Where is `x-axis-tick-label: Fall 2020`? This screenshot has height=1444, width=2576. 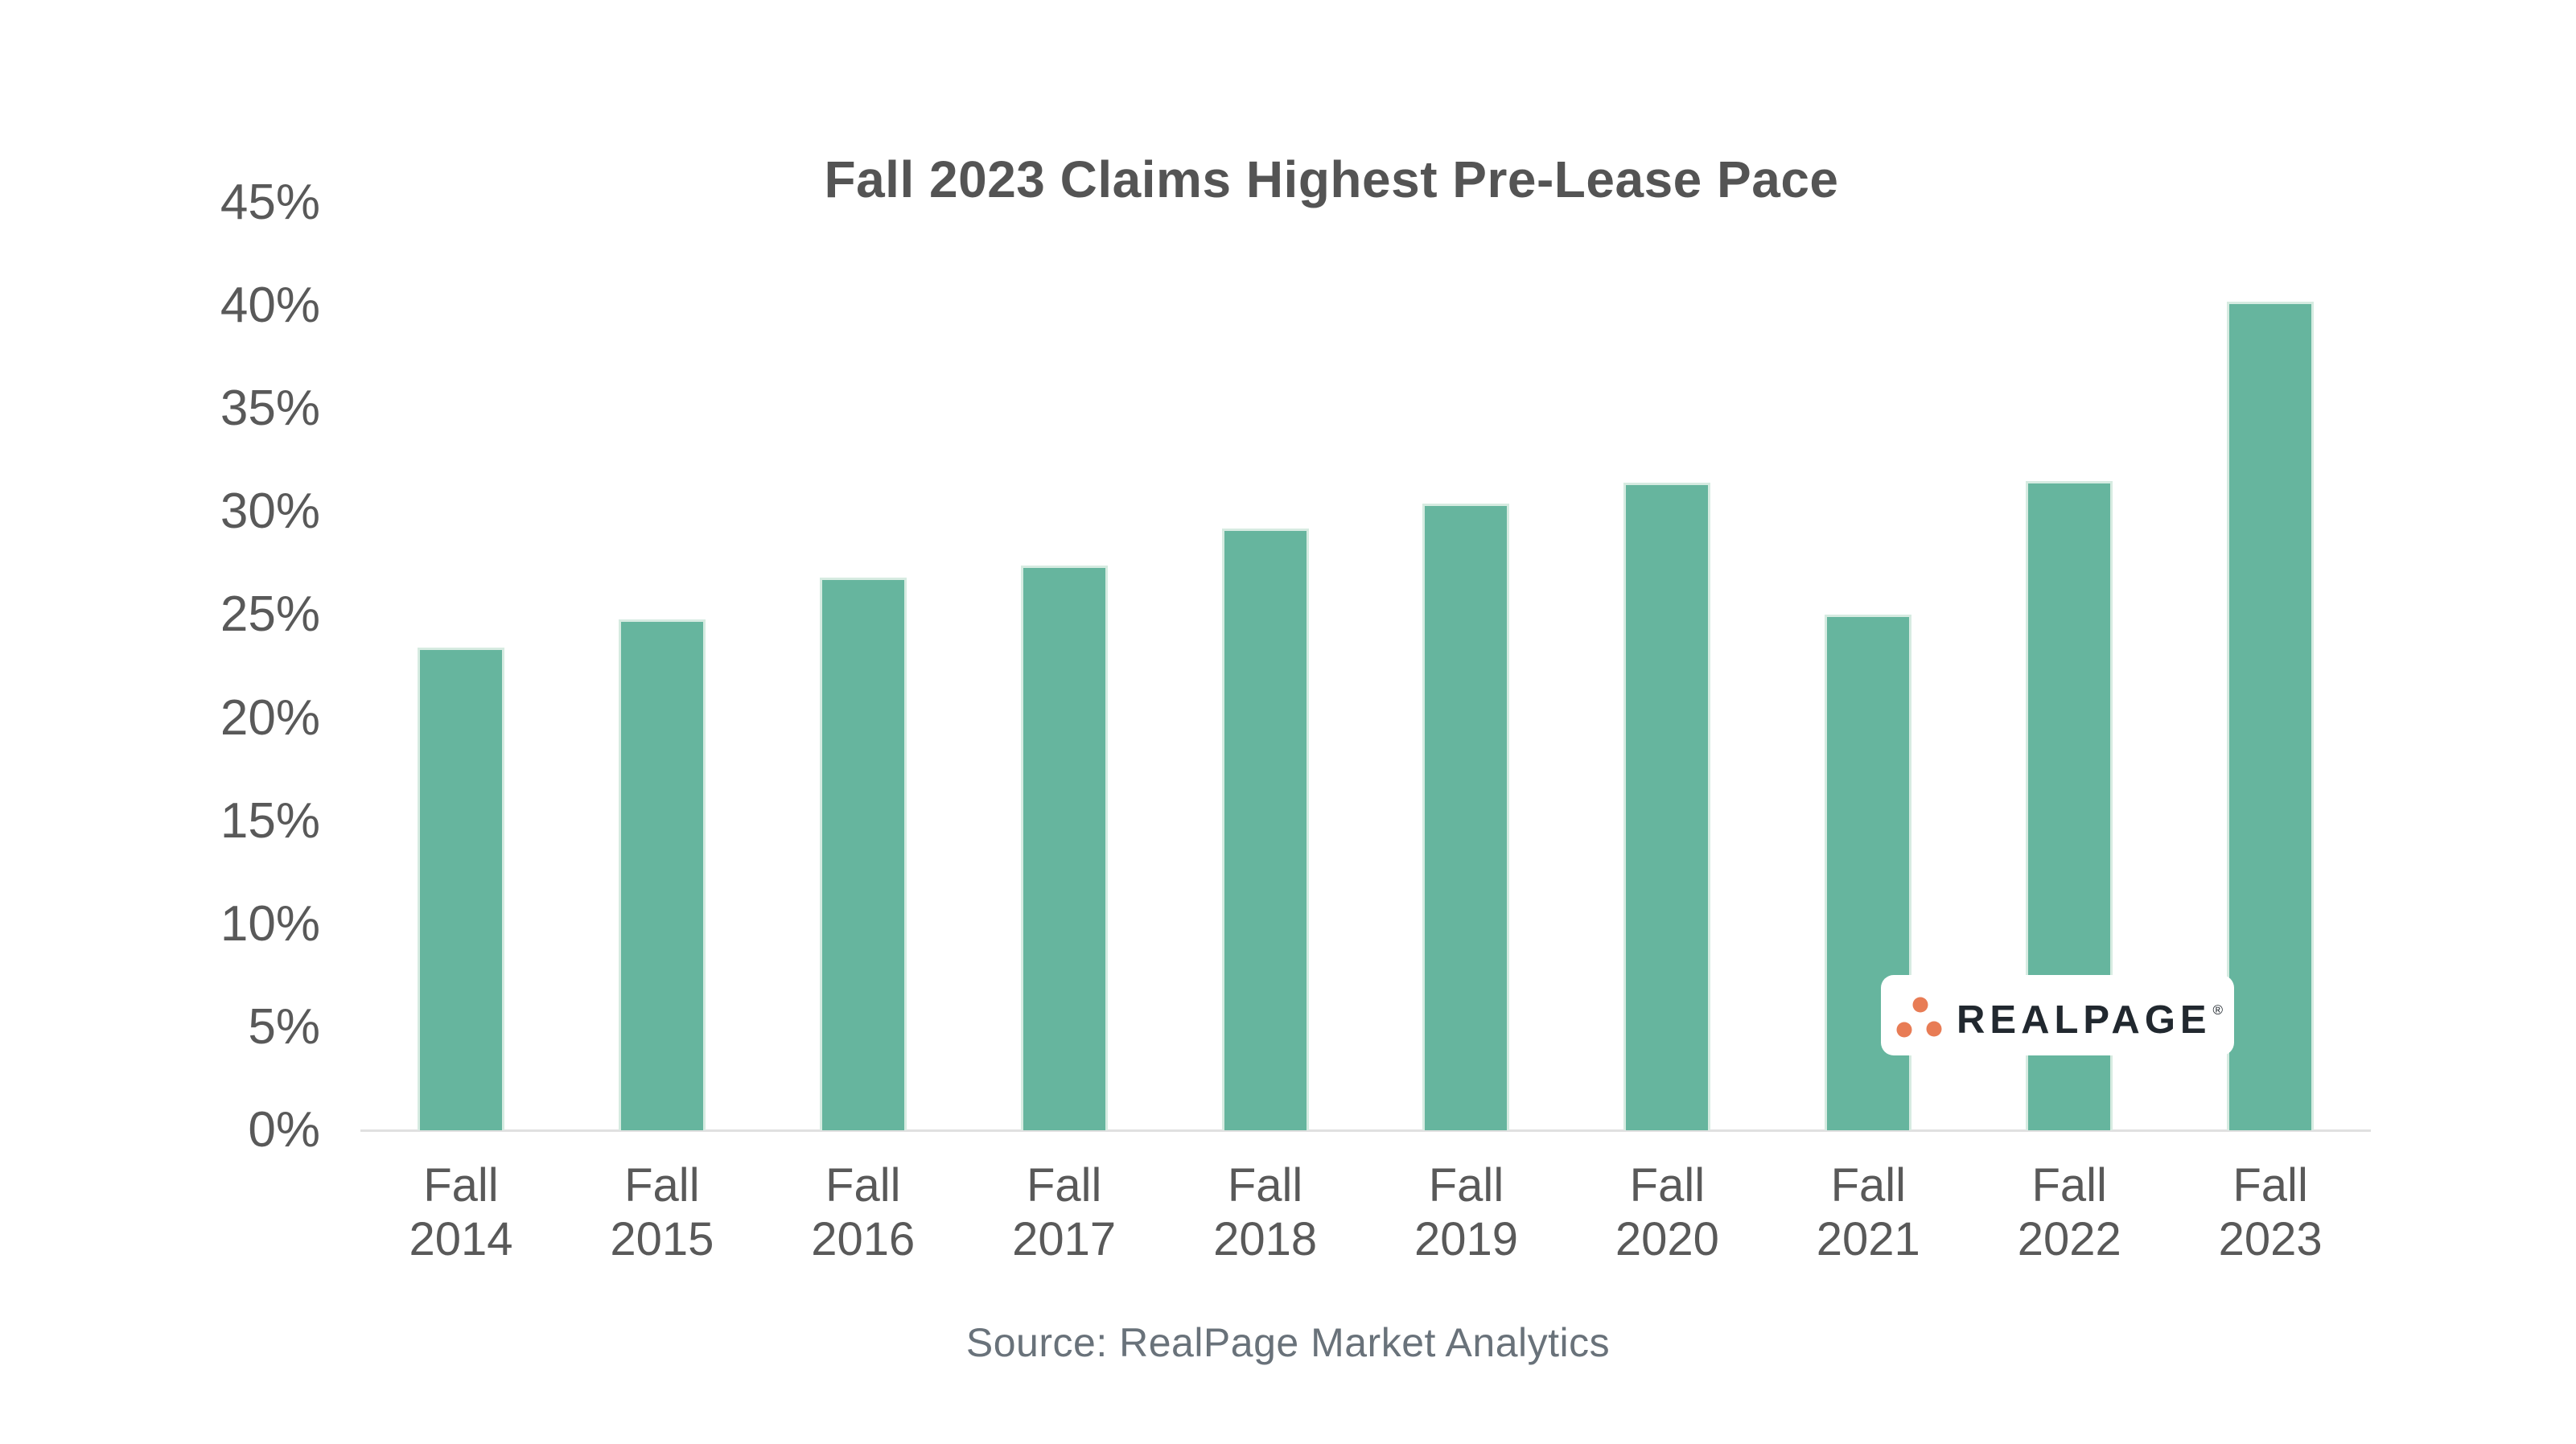
x-axis-tick-label: Fall 2020 is located at coordinates (1667, 1212).